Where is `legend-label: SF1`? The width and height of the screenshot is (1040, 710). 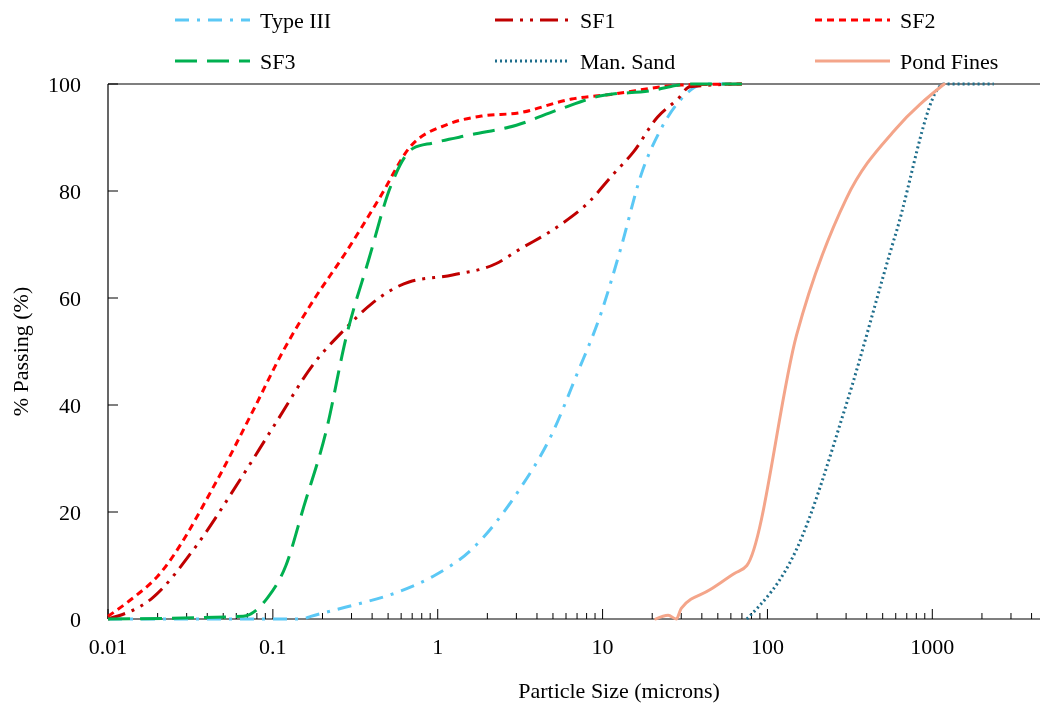
legend-label: SF1 is located at coordinates (598, 20).